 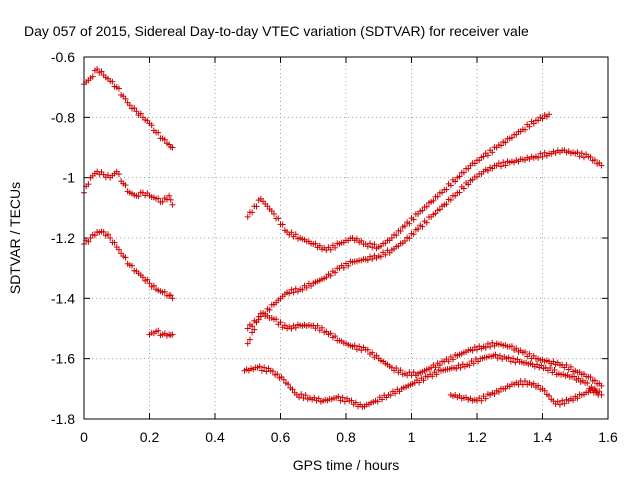 I want to click on y-tick-label: -1.2, so click(x=63, y=238).